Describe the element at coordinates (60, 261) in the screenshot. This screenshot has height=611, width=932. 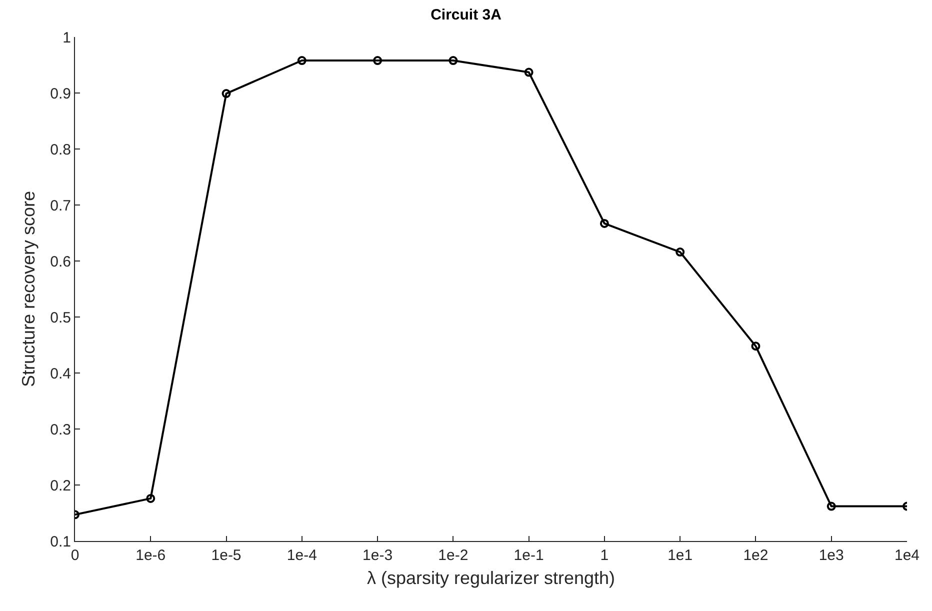
I see `y-tick-label: 0.6` at that location.